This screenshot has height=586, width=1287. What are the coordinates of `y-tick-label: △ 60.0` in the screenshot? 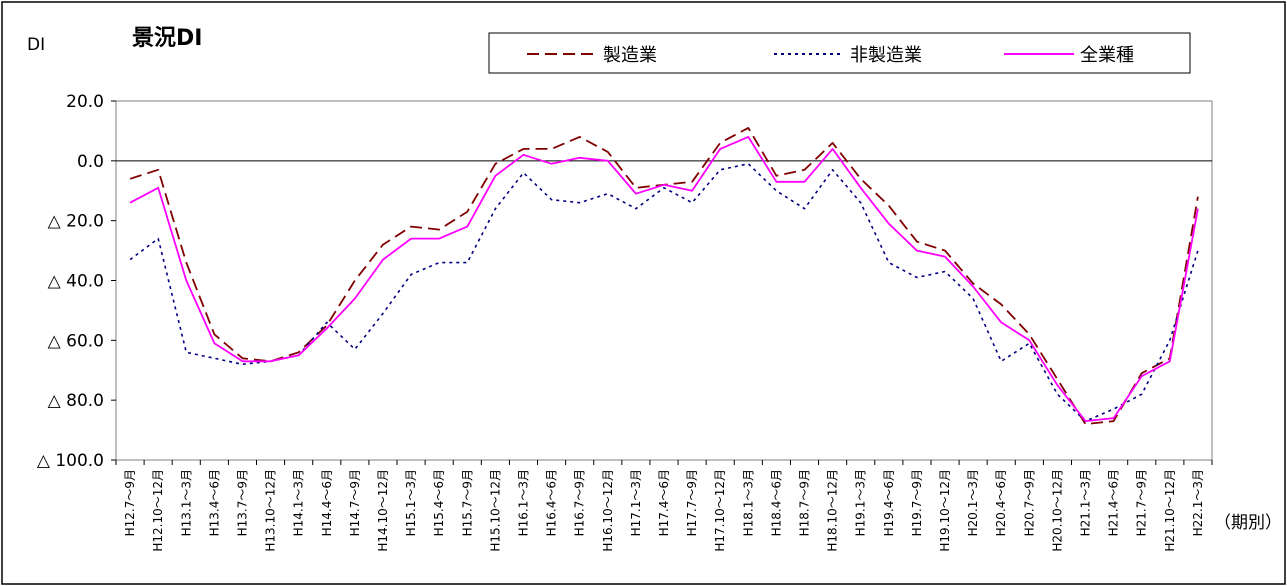 It's located at (76, 341).